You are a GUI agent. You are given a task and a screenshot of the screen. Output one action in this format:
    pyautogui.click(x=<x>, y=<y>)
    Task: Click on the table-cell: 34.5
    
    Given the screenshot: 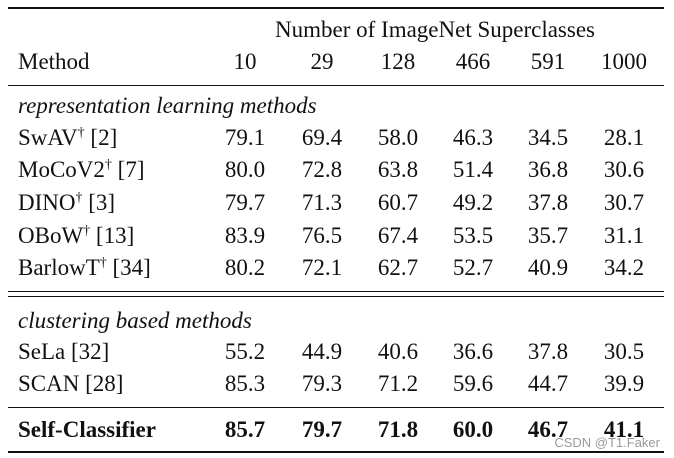 What is the action you would take?
    pyautogui.click(x=548, y=137)
    